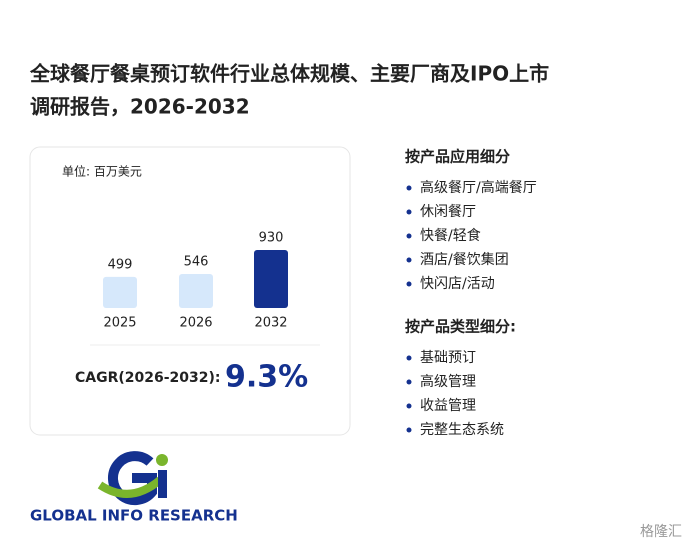  Describe the element at coordinates (450, 235) in the screenshot. I see `segment-item: 快餐/轻食` at that location.